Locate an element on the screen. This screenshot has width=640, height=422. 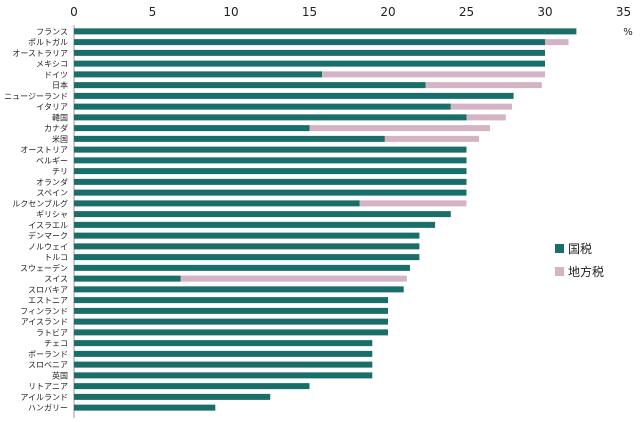
category-label: メキシコ is located at coordinates (52, 64).